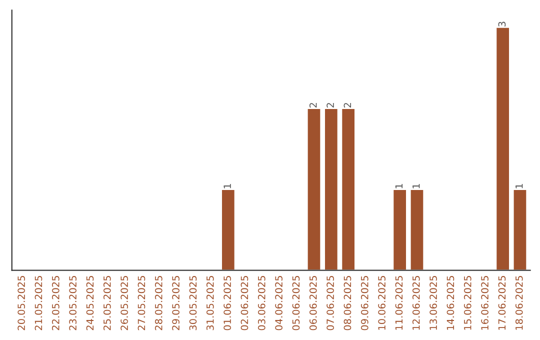  What do you see at coordinates (227, 303) in the screenshot?
I see `x-tick-label: 01.06.2025` at bounding box center [227, 303].